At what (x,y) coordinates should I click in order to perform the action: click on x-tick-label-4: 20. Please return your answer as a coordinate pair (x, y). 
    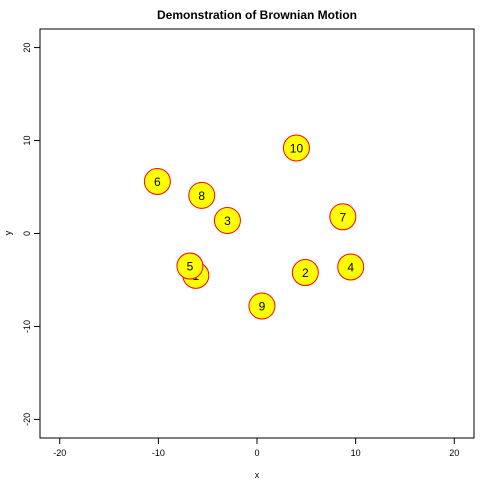
    Looking at the image, I should click on (454, 453).